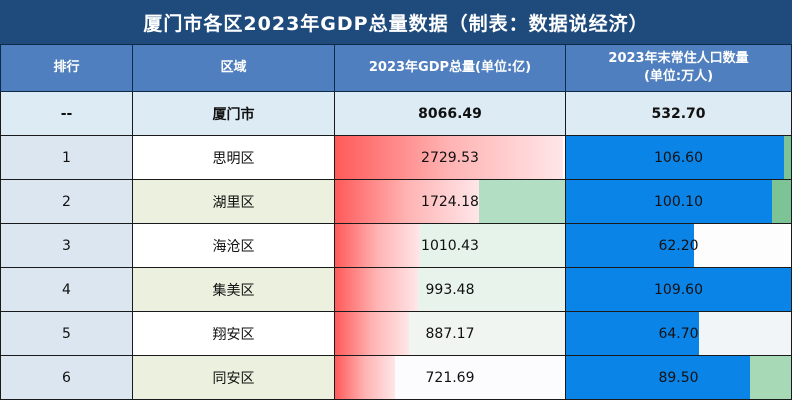 The width and height of the screenshot is (792, 400). I want to click on table-title: 厦门市各区2023年GDP总量数据（制表：数据说经济）, so click(396, 22).